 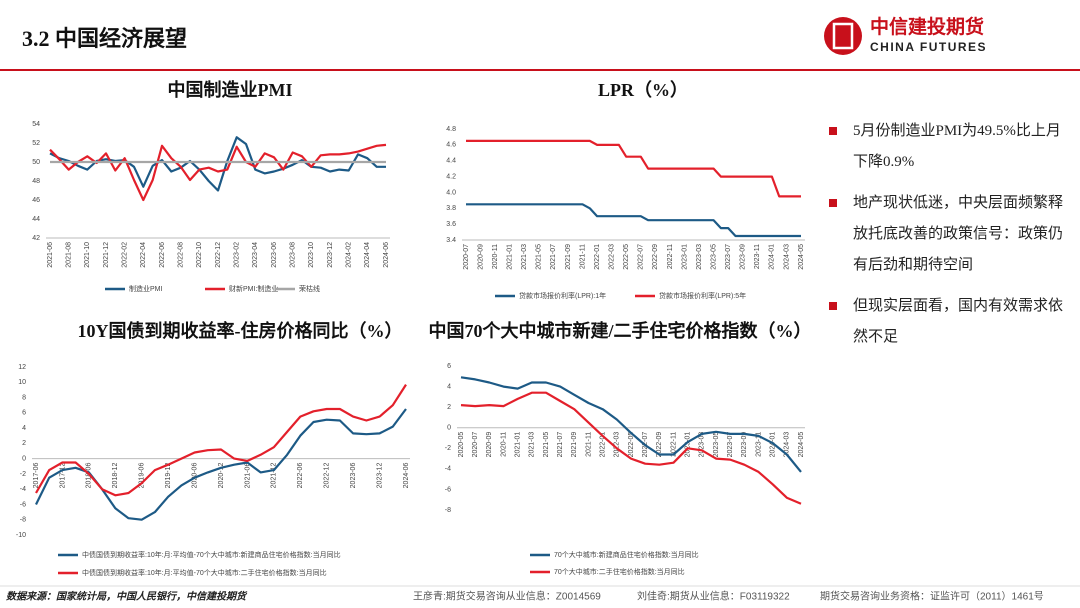 What do you see at coordinates (451, 161) in the screenshot?
I see `y-tick-label: 4.4` at bounding box center [451, 161].